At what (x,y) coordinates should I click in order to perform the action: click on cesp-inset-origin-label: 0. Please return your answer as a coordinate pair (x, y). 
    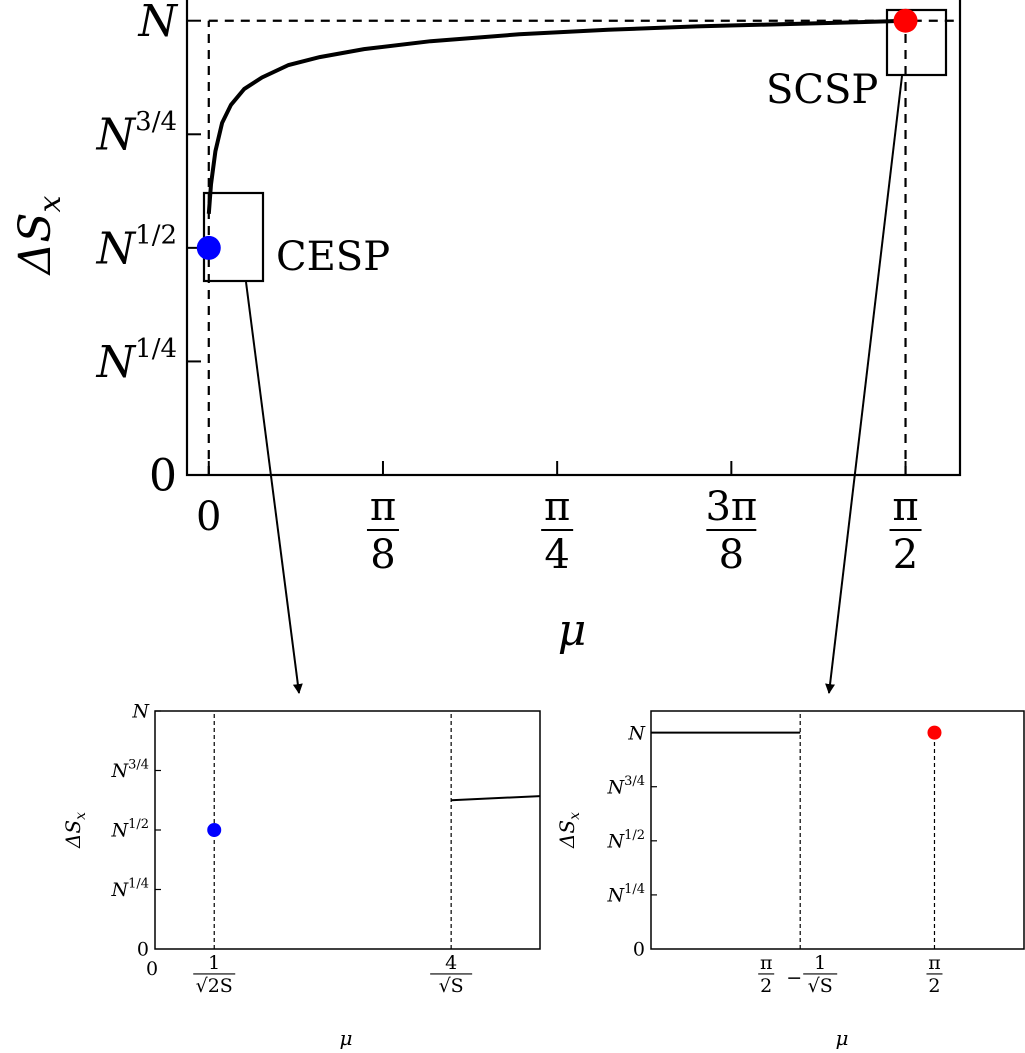
    Looking at the image, I should click on (152, 969).